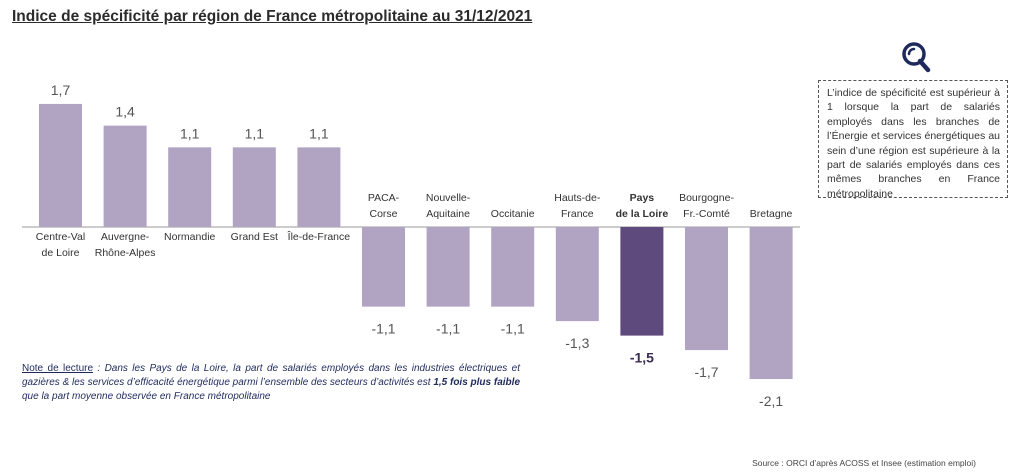  Describe the element at coordinates (448, 198) in the screenshot. I see `category-label: Nouvelle-` at that location.